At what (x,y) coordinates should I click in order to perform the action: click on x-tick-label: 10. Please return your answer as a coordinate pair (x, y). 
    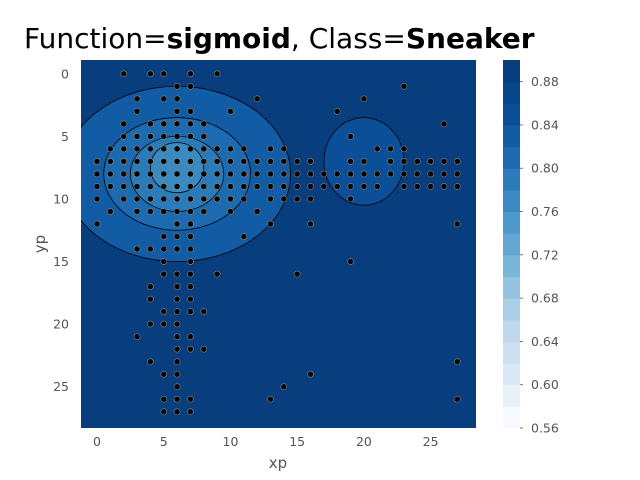
    Looking at the image, I should click on (231, 441).